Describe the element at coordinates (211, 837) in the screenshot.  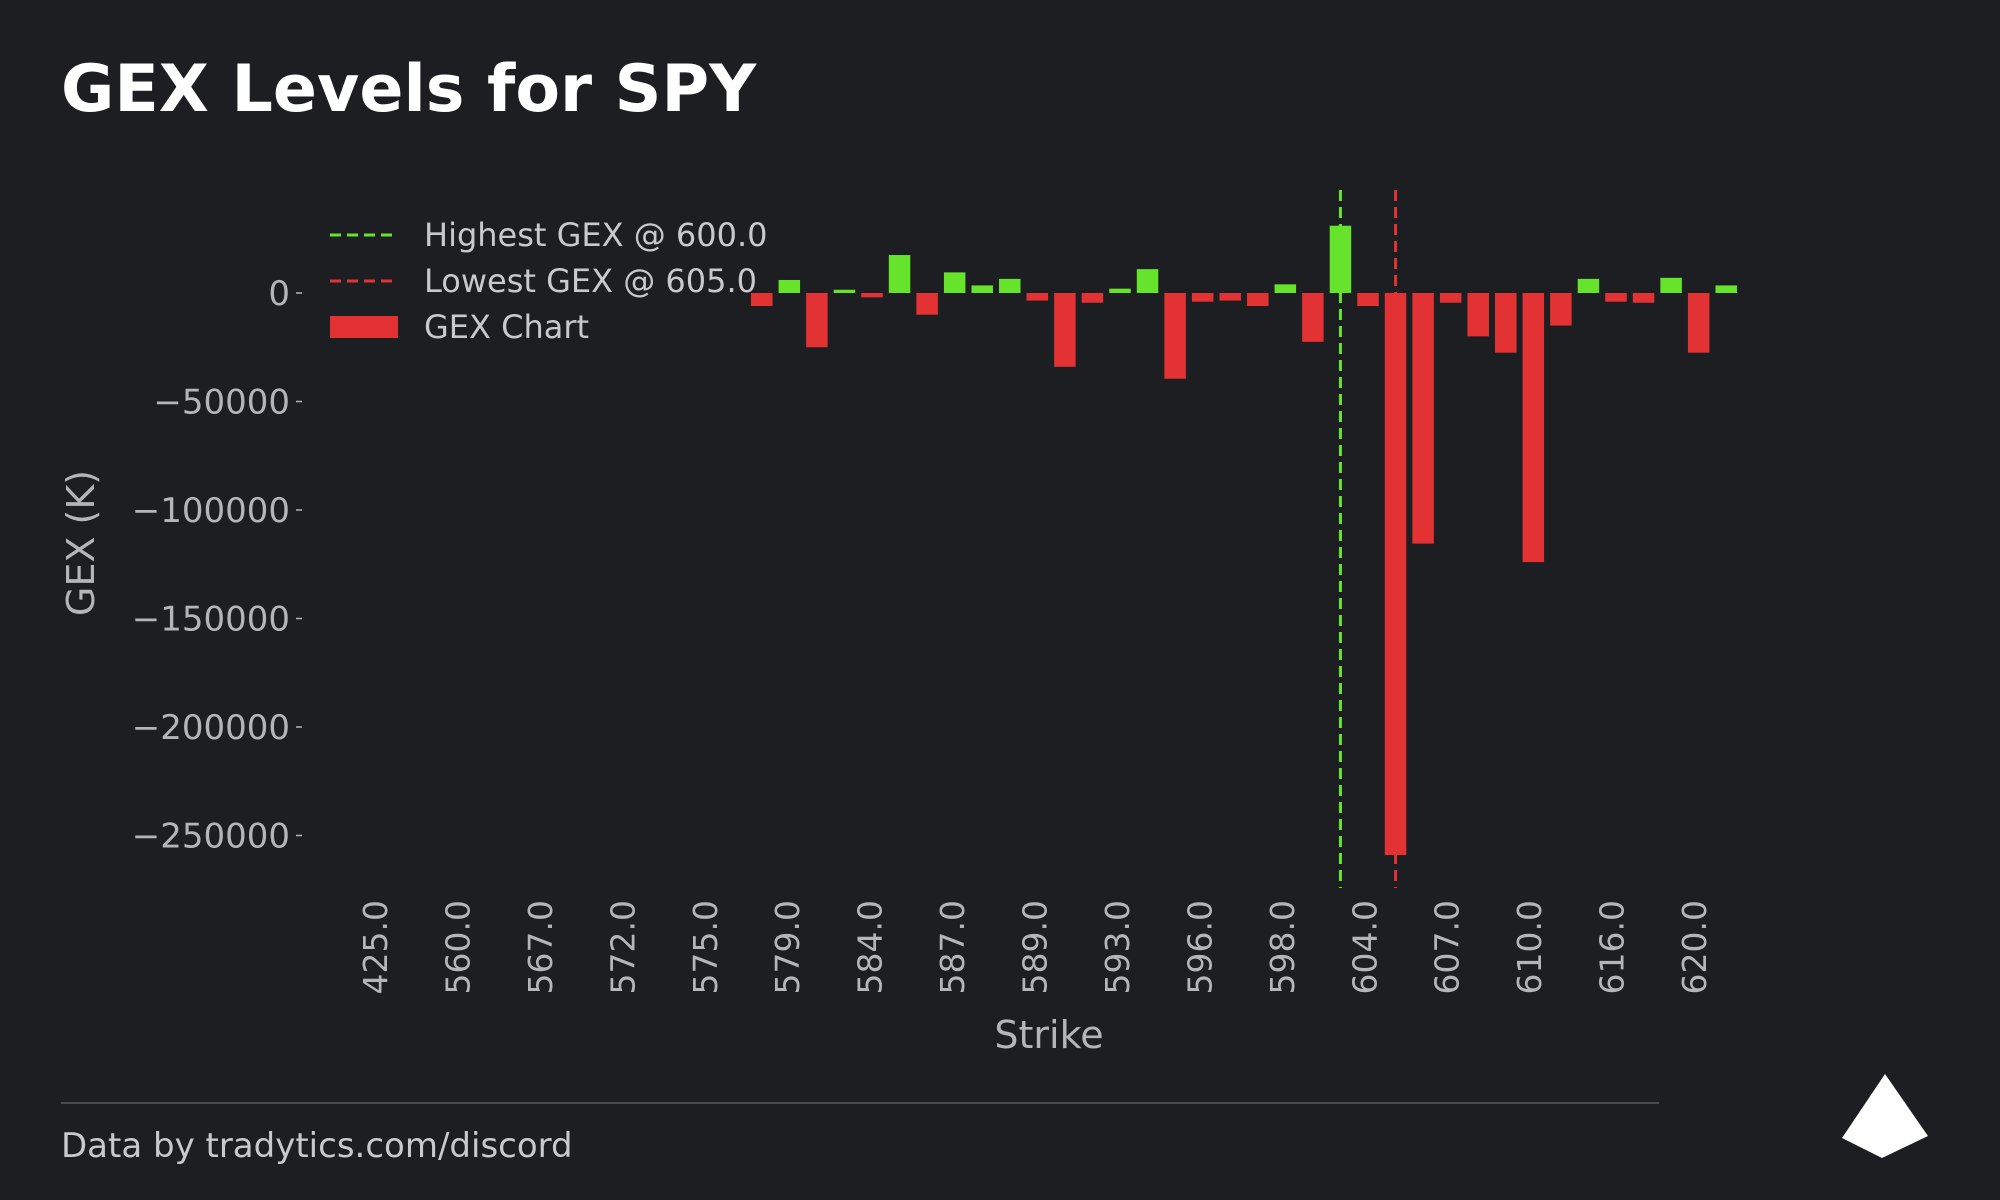
I see `y-tick-label: −250000` at that location.